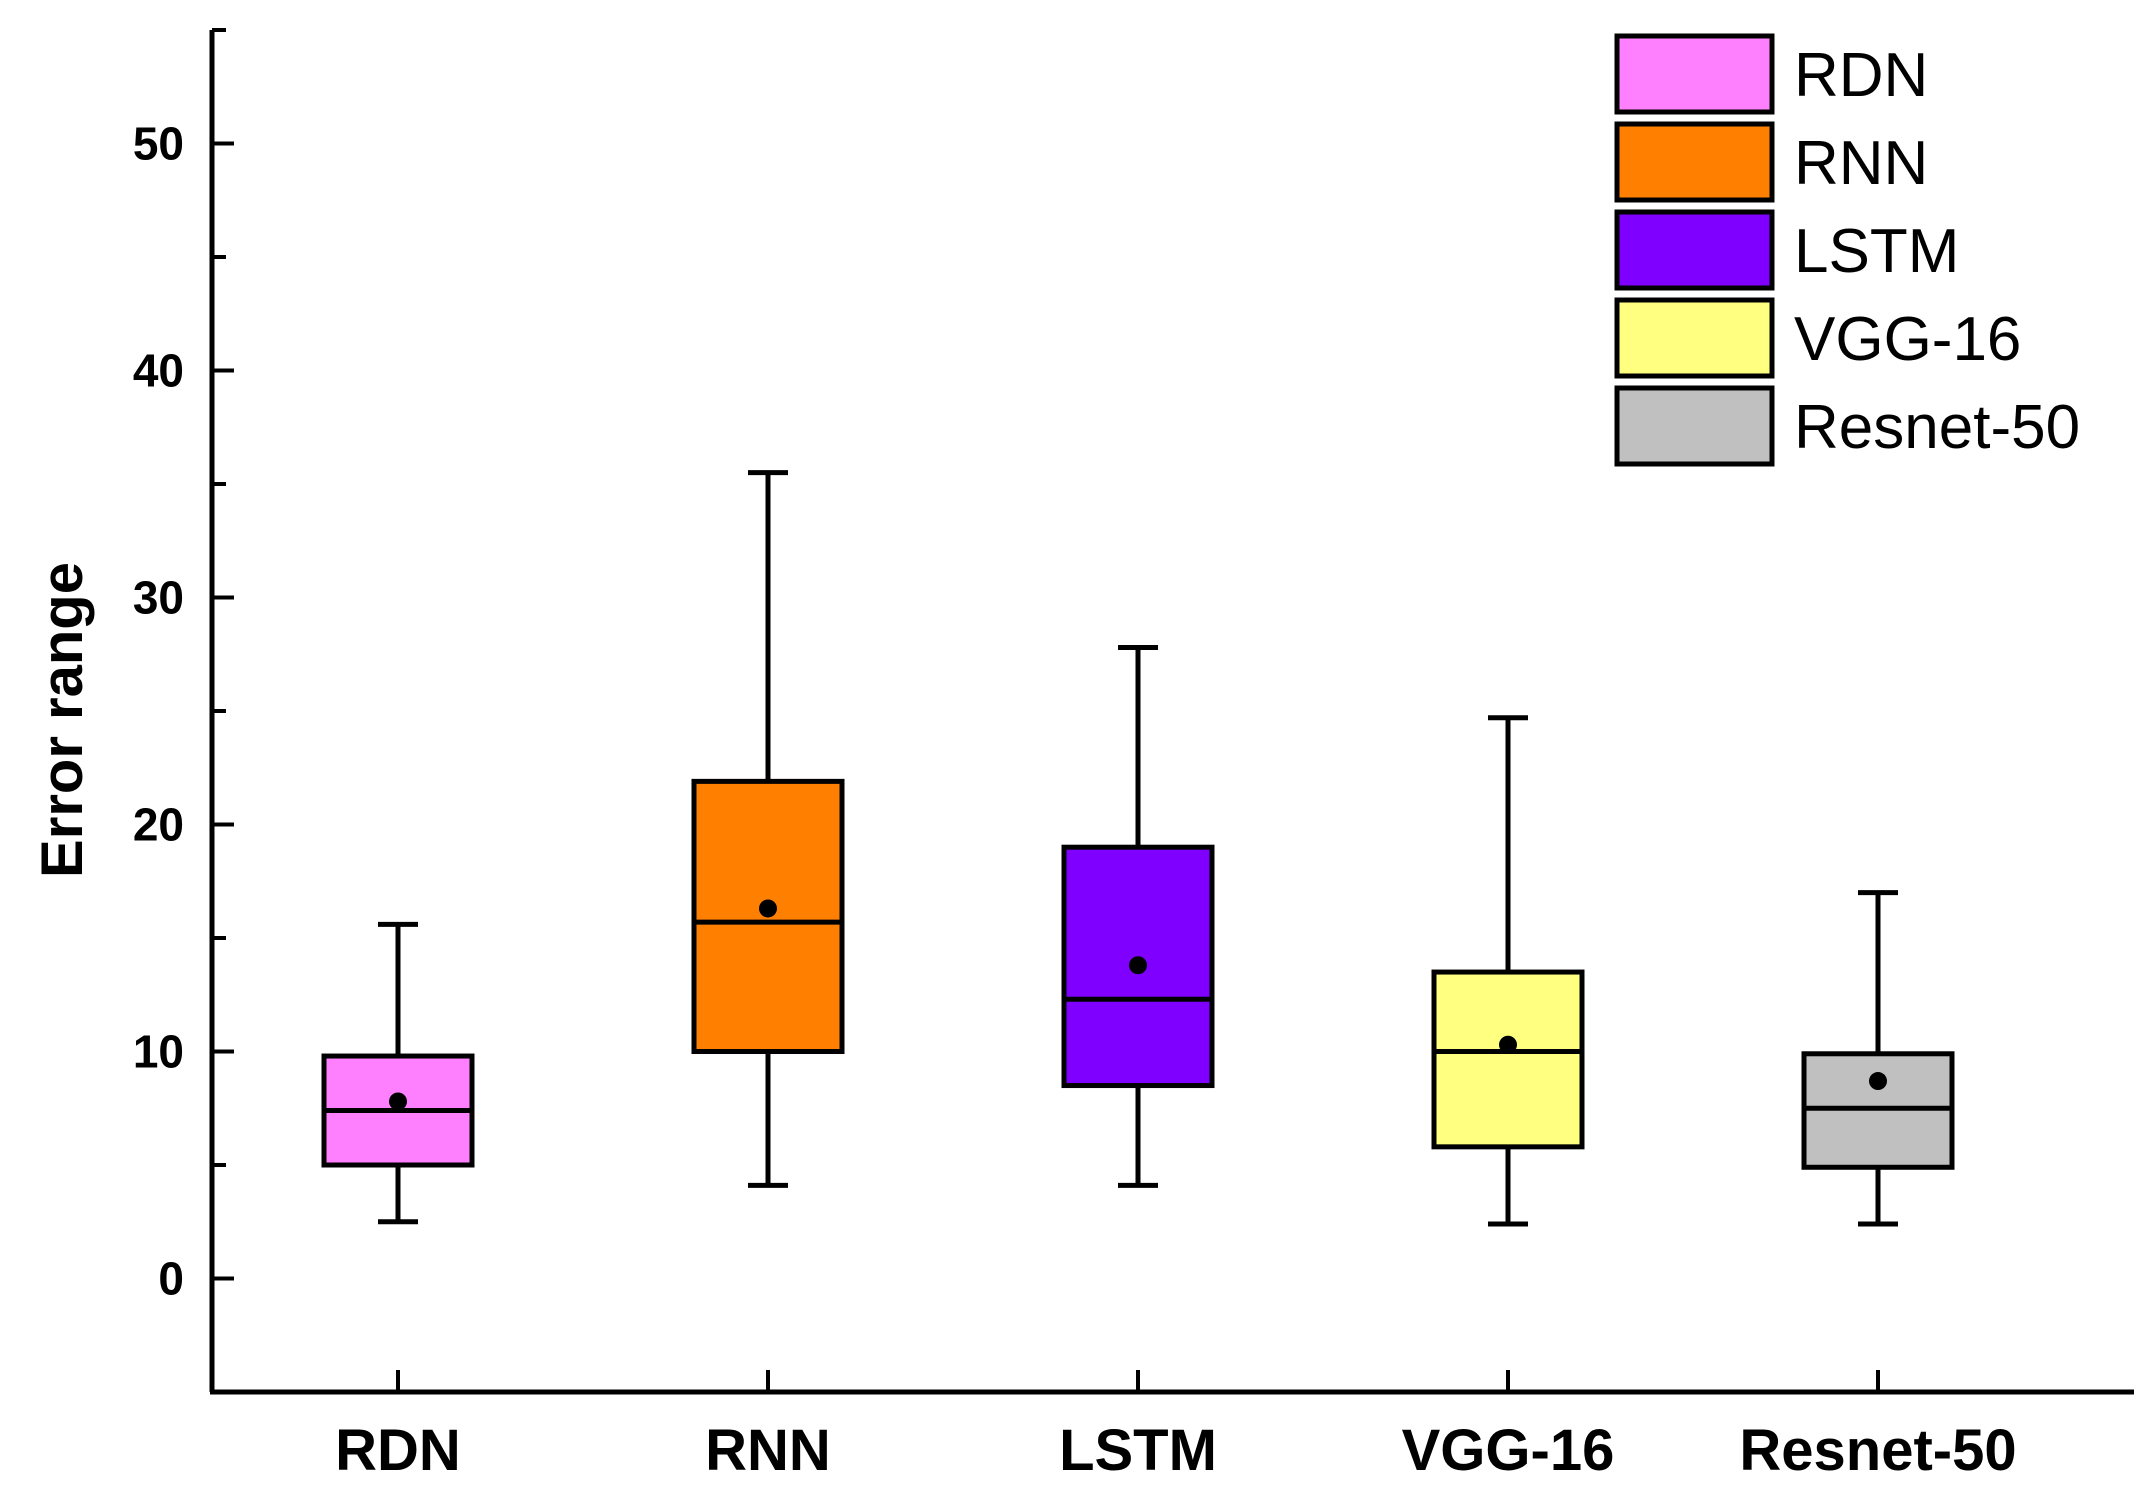  I want to click on iqr-box, so click(1508, 1059).